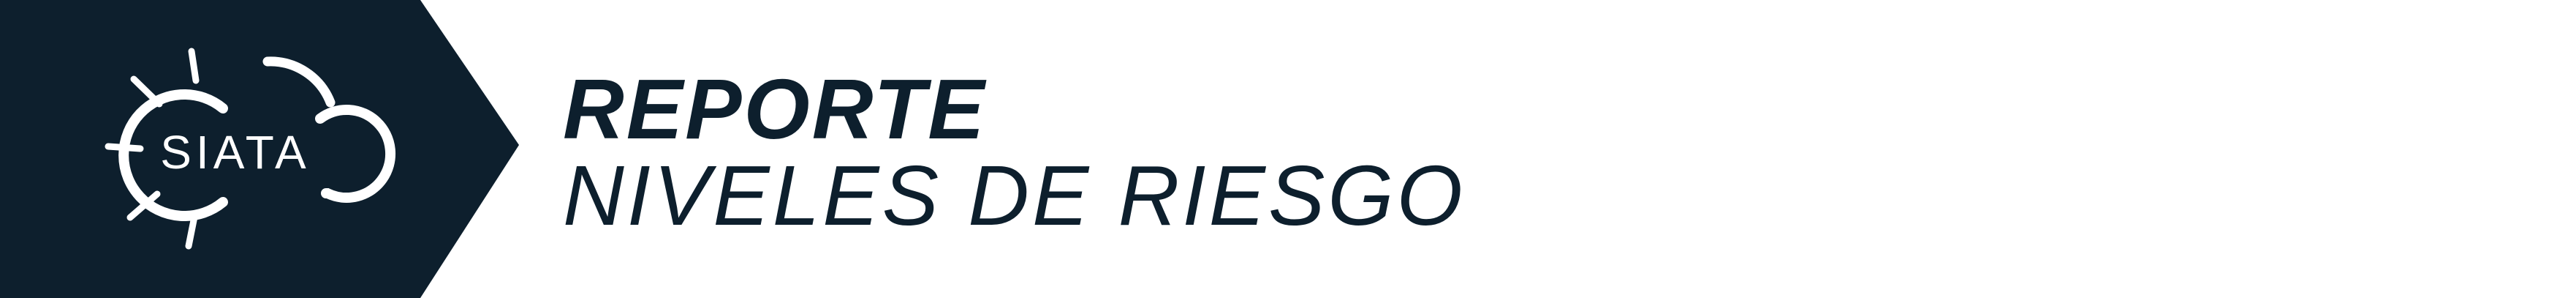 This screenshot has height=298, width=2576. What do you see at coordinates (235, 152) in the screenshot?
I see `logo-wordmark: SIATA` at bounding box center [235, 152].